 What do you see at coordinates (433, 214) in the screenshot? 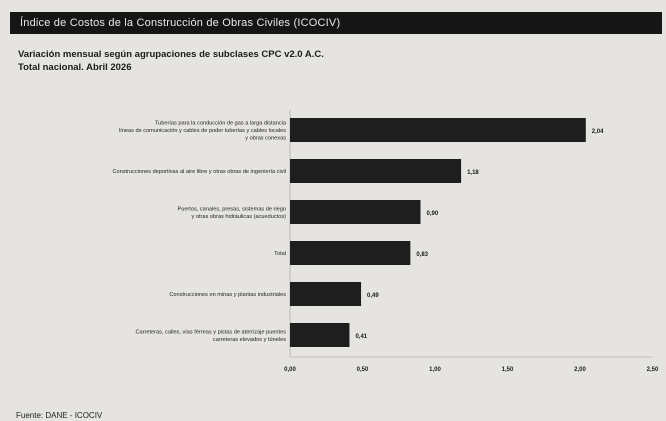
I see `bar-value-label: 0,90` at bounding box center [433, 214].